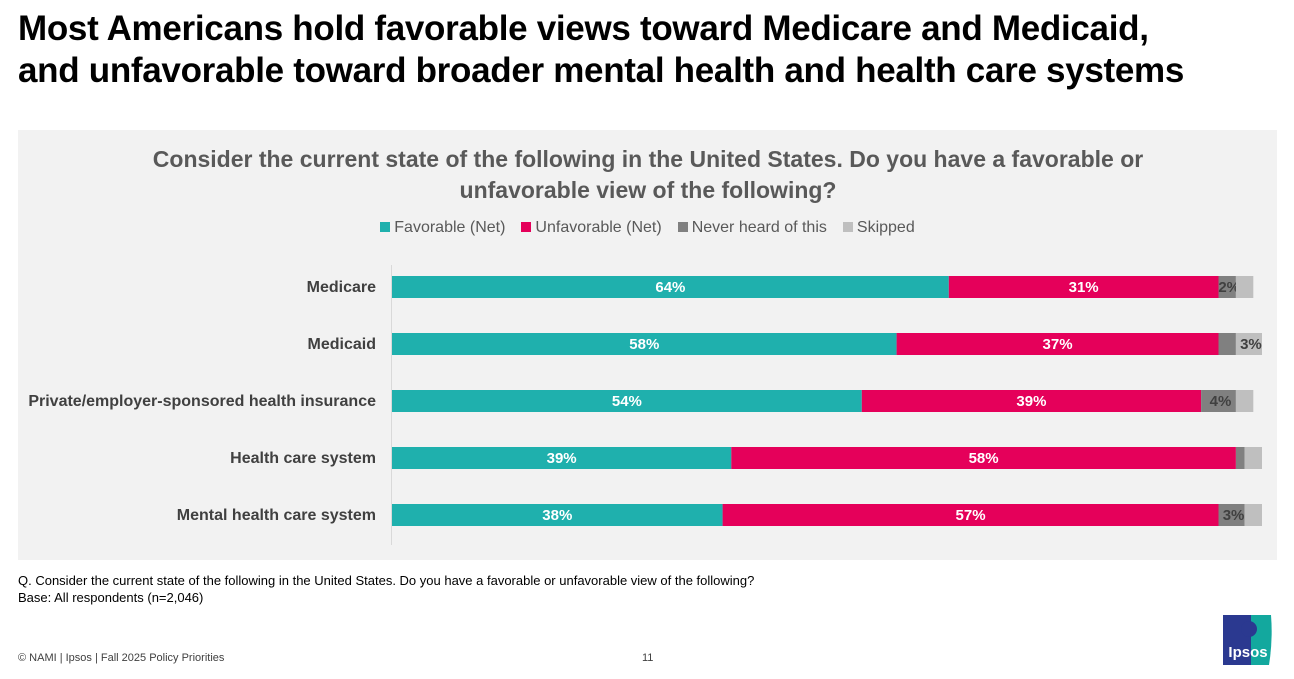  I want to click on category-label: Medicaid, so click(342, 344).